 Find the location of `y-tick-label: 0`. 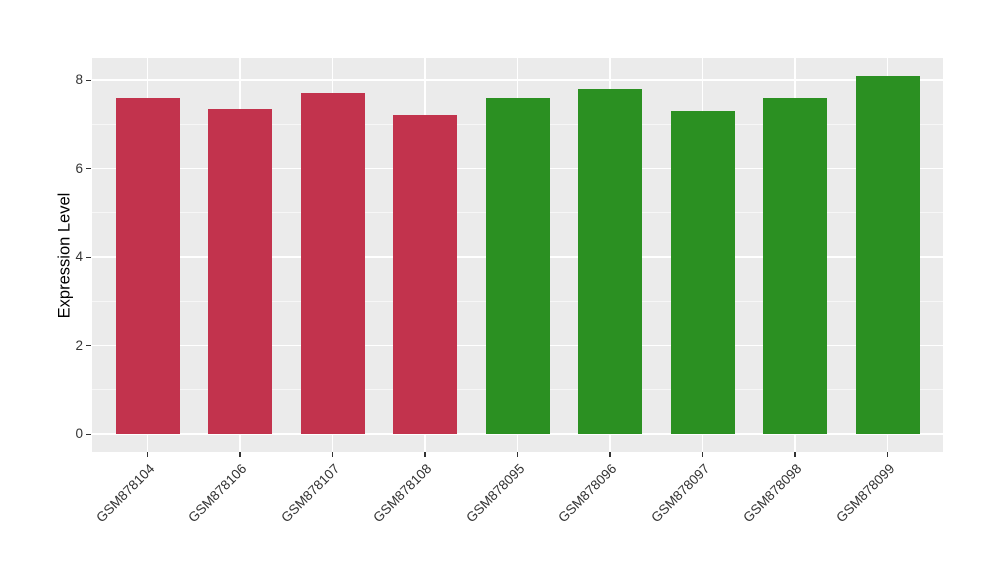

y-tick-label: 0 is located at coordinates (79, 433).